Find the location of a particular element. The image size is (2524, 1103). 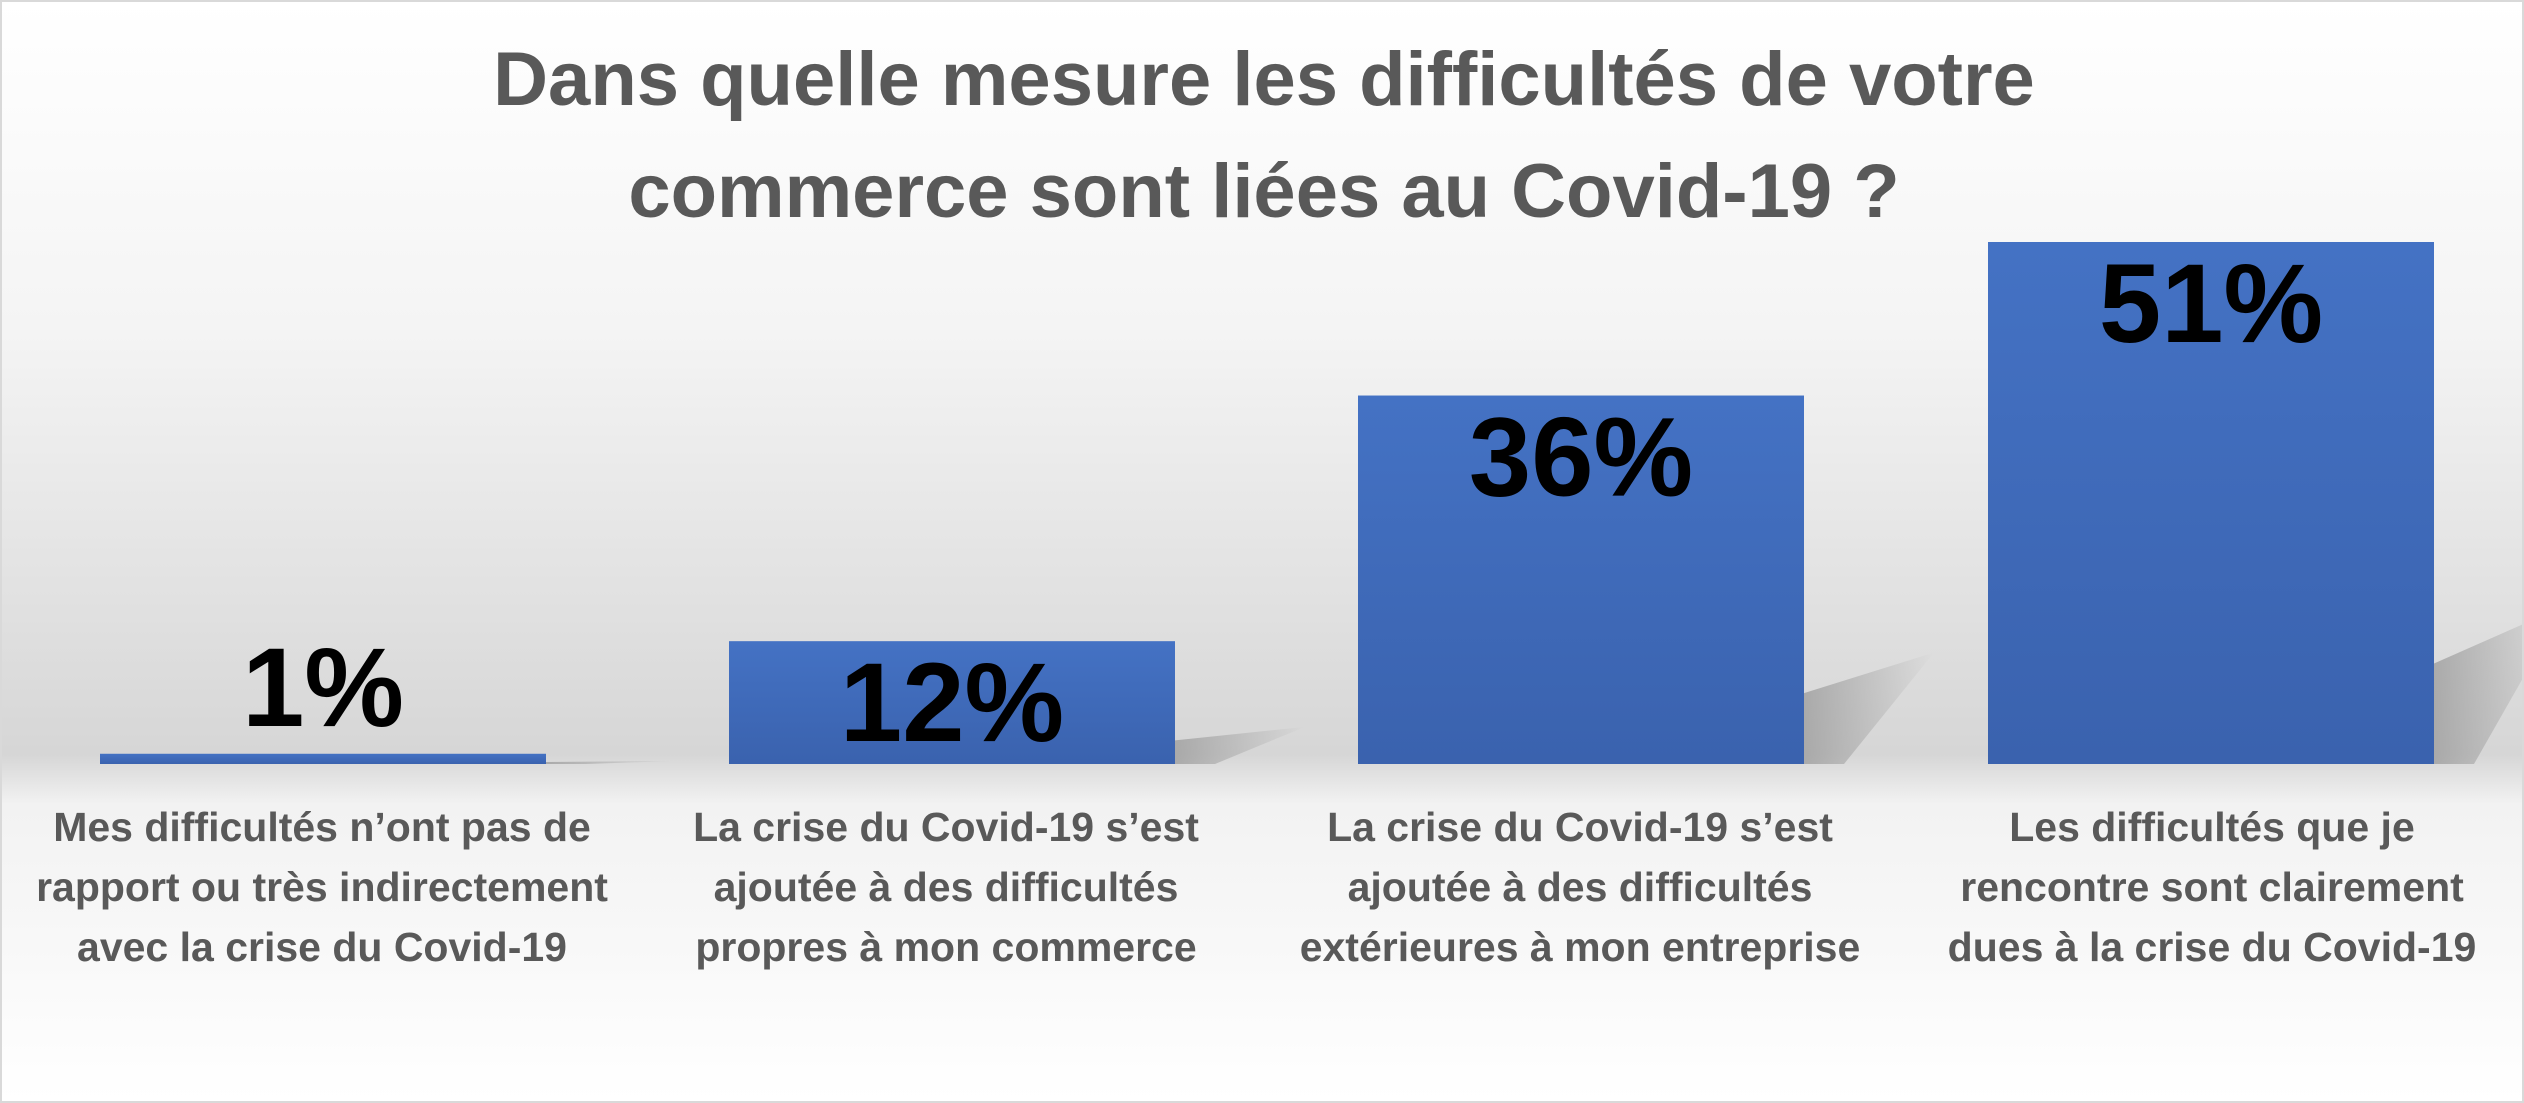

chart-title-line-2: commerce sont liées au Covid-19 ? is located at coordinates (1264, 191).